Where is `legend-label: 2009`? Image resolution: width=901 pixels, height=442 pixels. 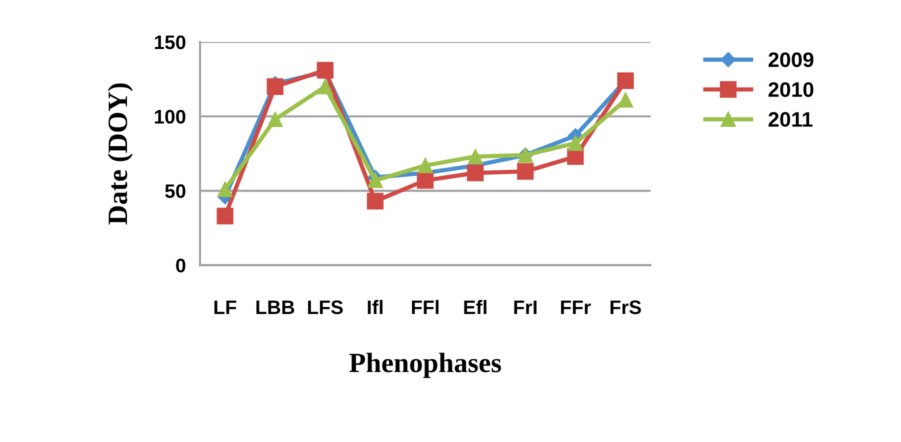
legend-label: 2009 is located at coordinates (791, 60).